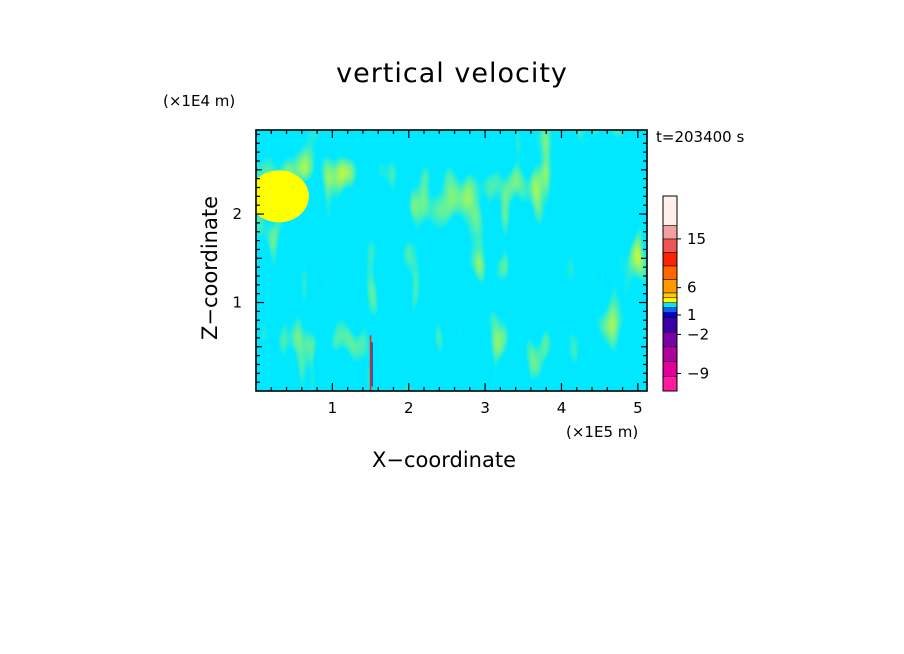 The width and height of the screenshot is (904, 654). What do you see at coordinates (685, 293) in the screenshot?
I see `colorbar: −9 −21 6 15` at bounding box center [685, 293].